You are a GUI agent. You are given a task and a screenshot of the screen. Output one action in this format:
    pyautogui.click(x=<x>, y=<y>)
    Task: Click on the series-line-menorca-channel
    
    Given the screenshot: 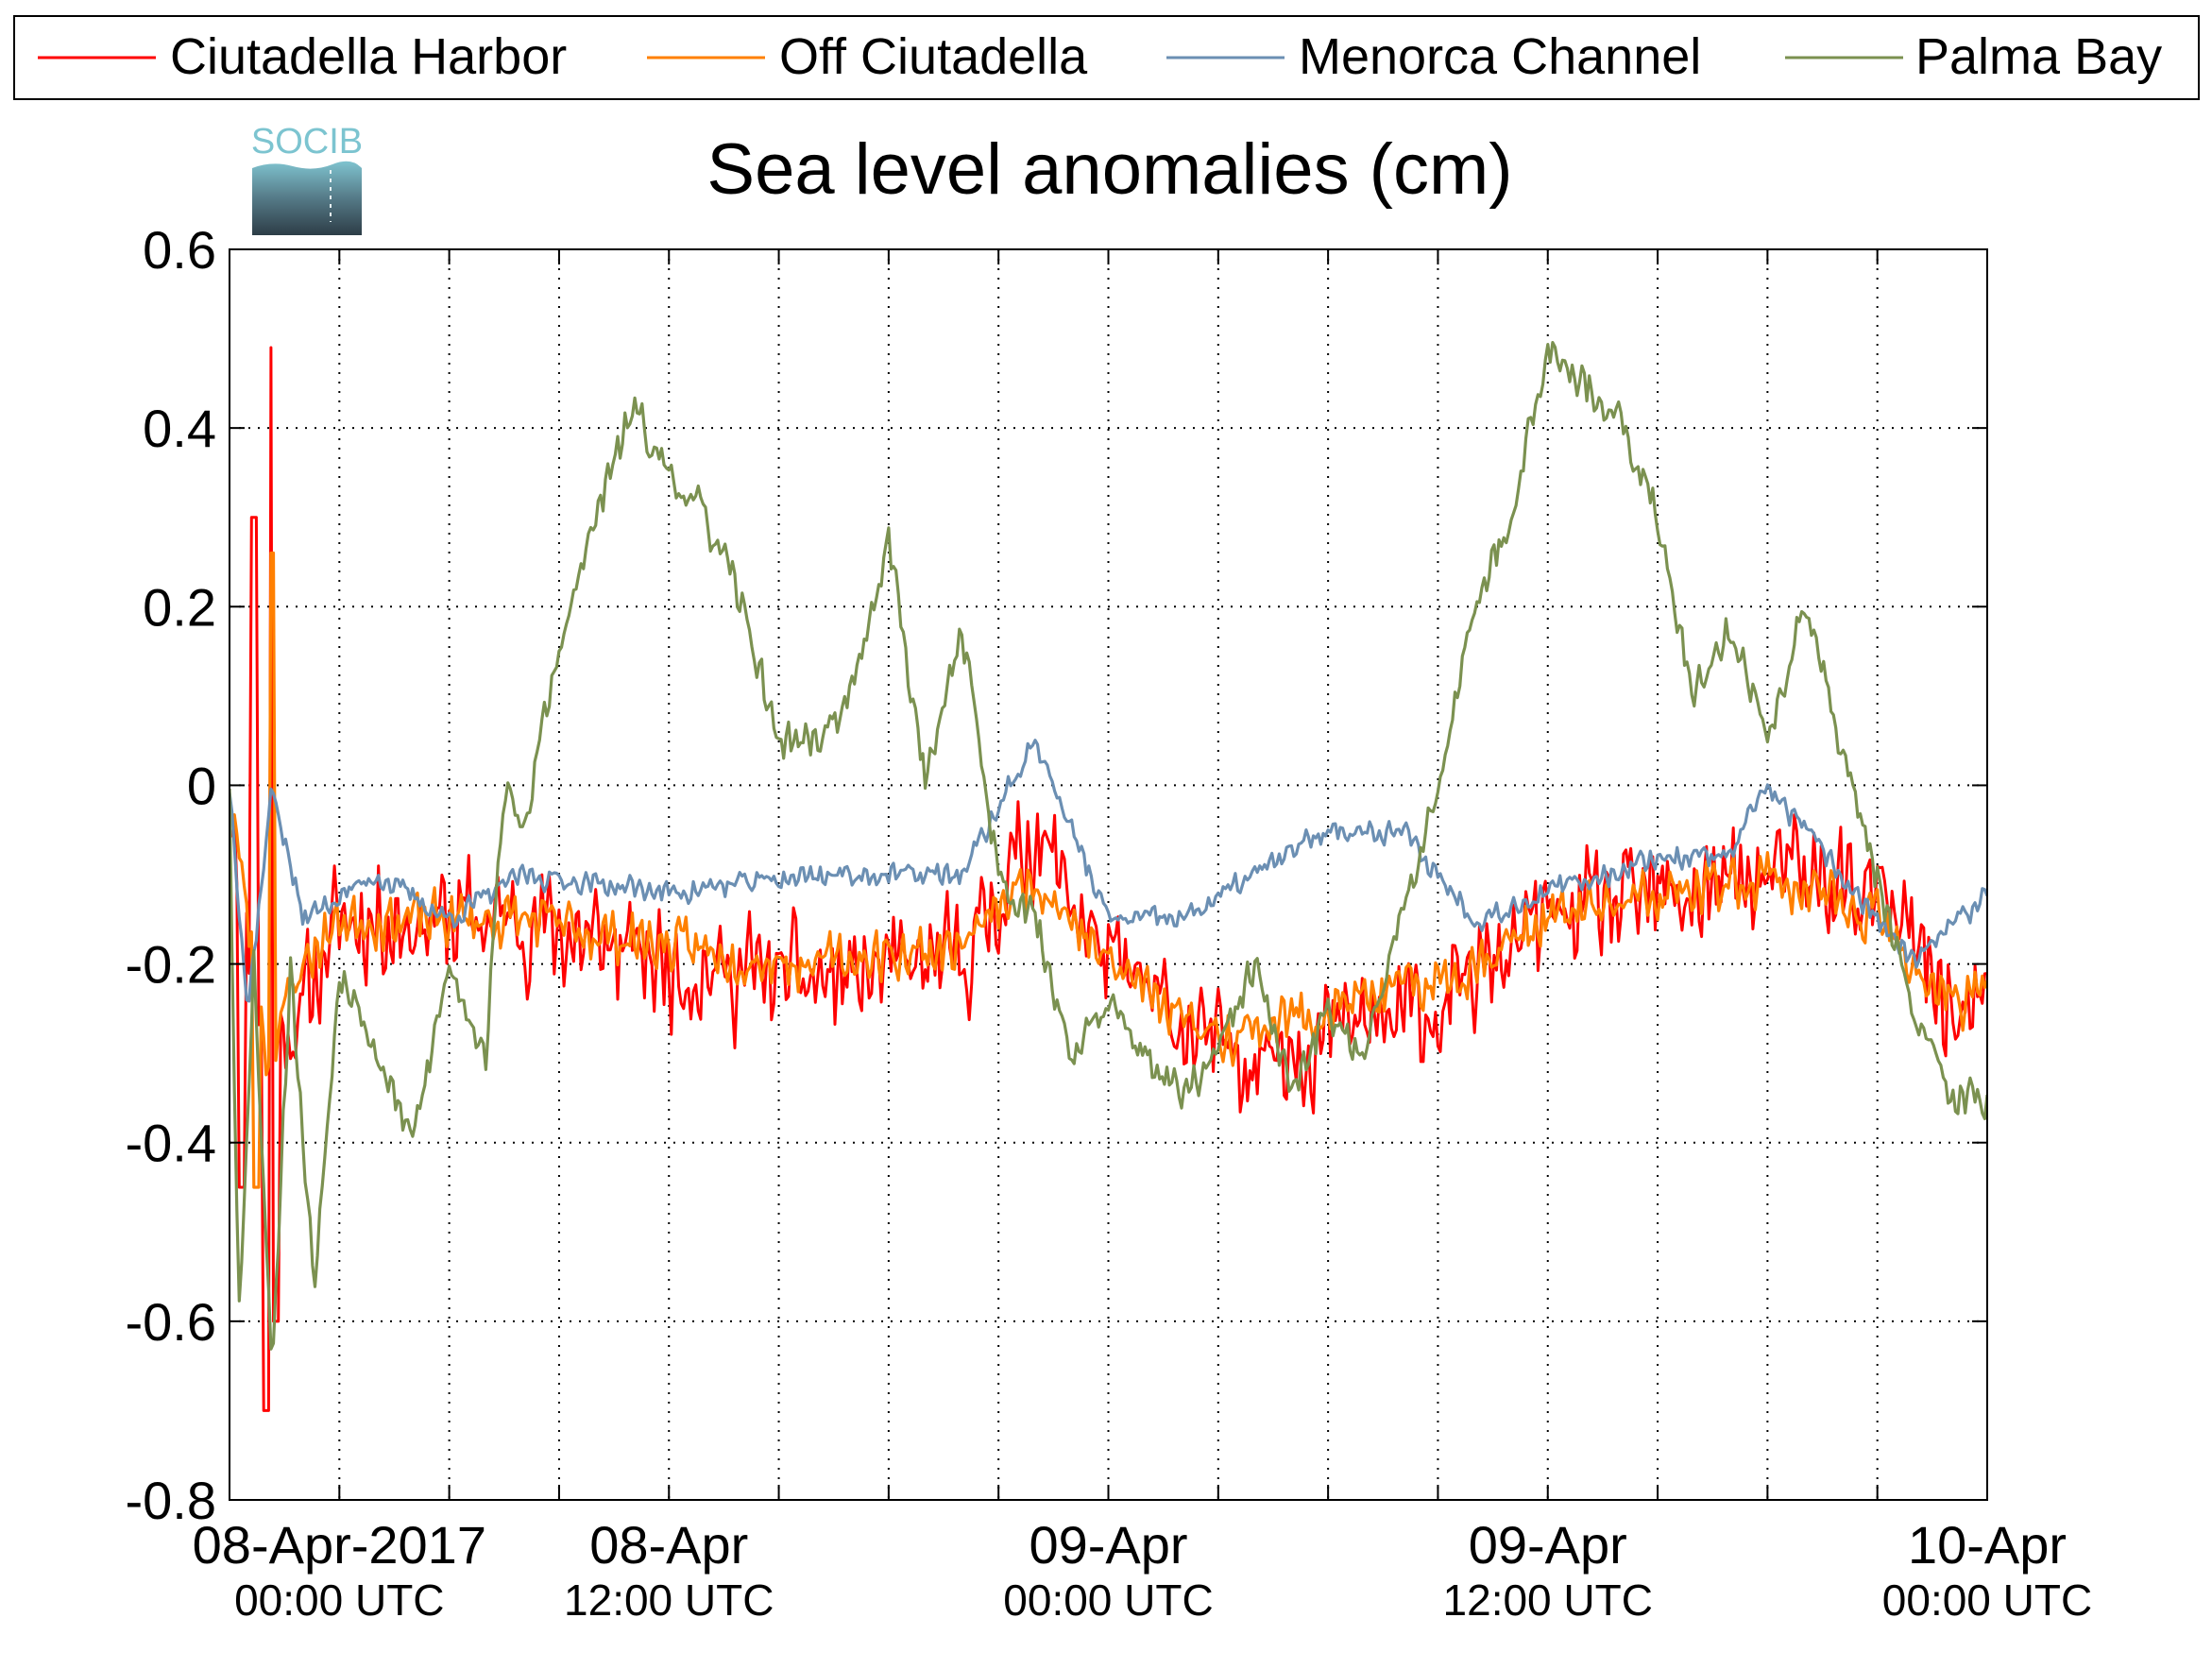 What is the action you would take?
    pyautogui.click(x=1108, y=871)
    